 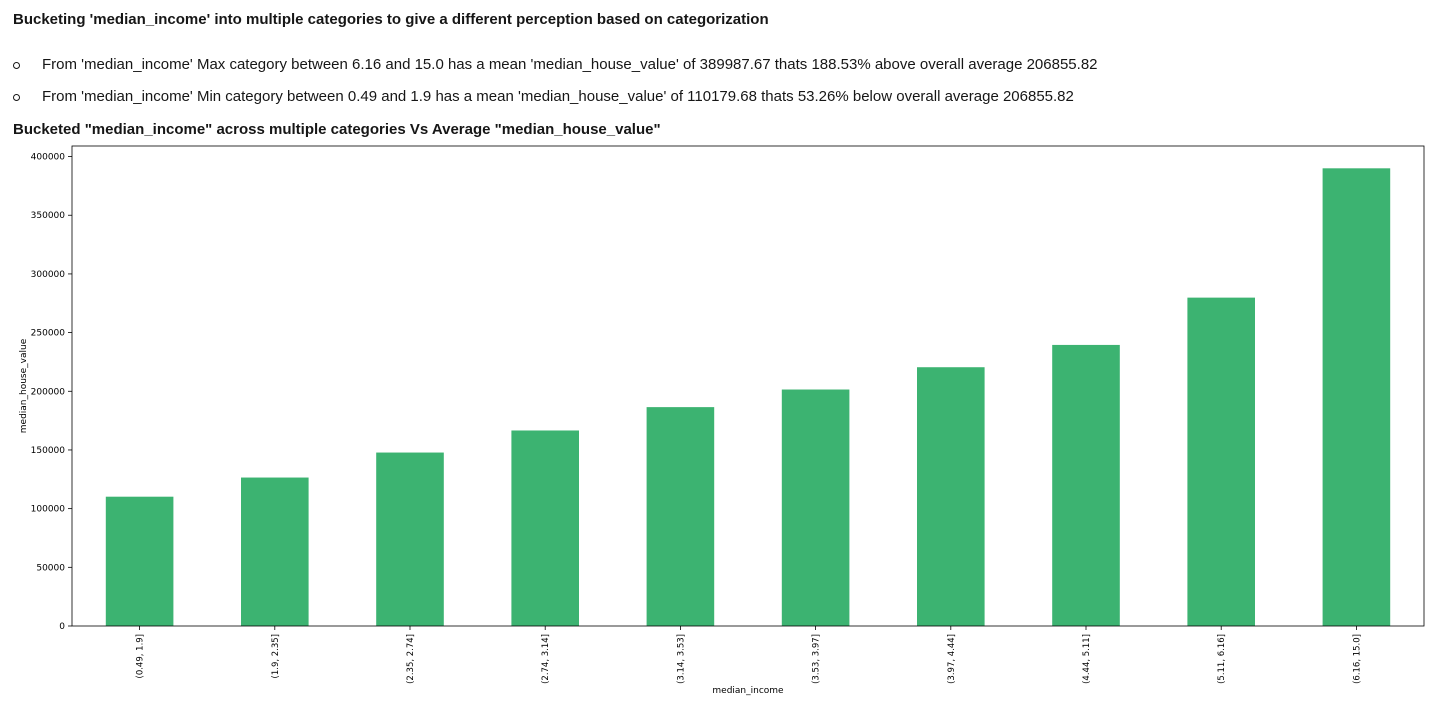 I want to click on x-tick-label: (2.74, 3.14], so click(x=546, y=659).